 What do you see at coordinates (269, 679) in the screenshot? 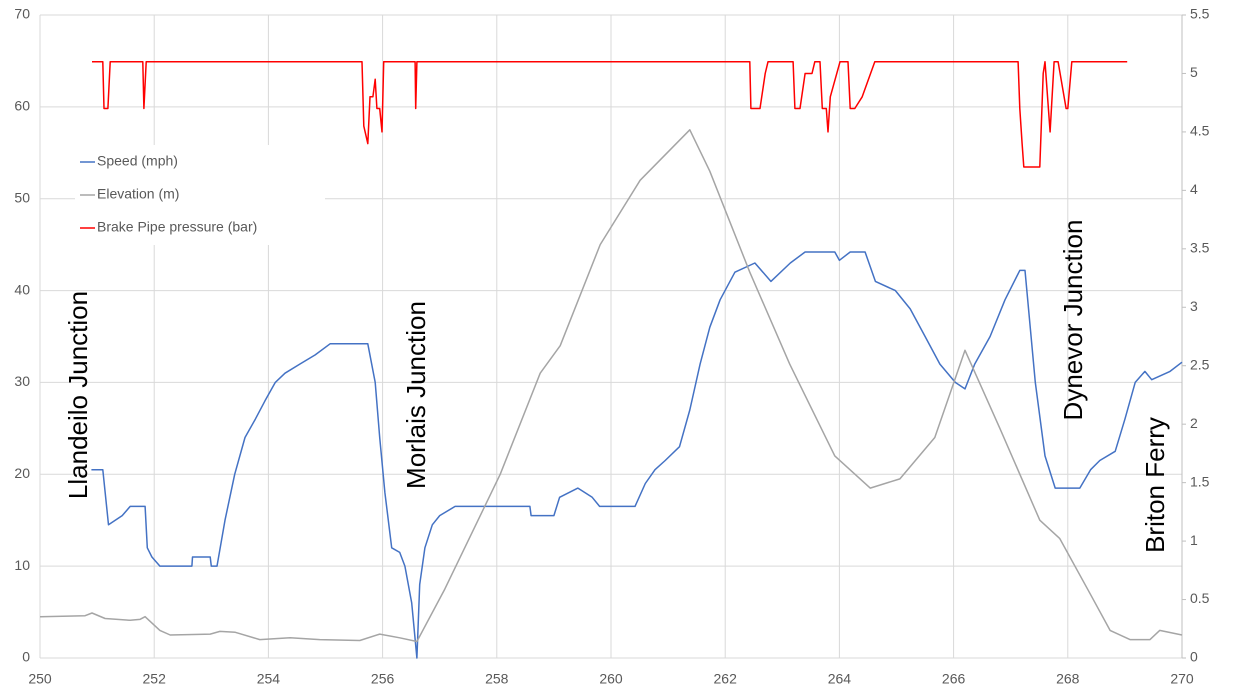
I see `x-tick-label: 254` at bounding box center [269, 679].